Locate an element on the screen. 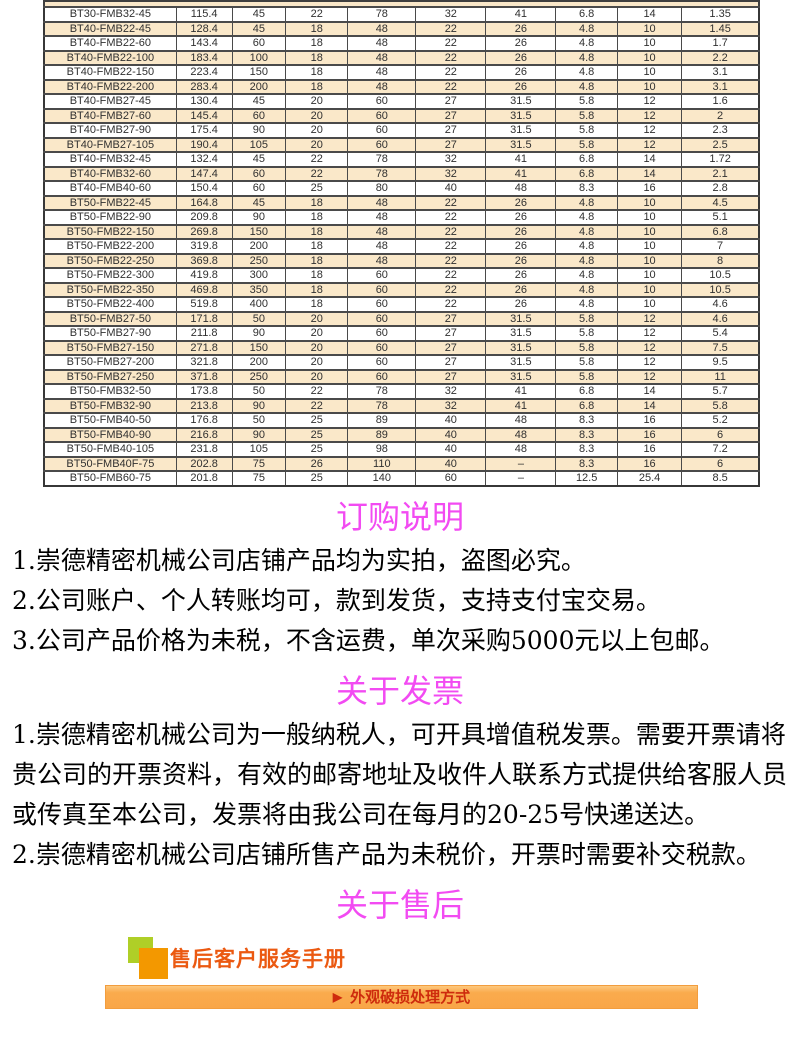  value-cell: 1.45 is located at coordinates (720, 28).